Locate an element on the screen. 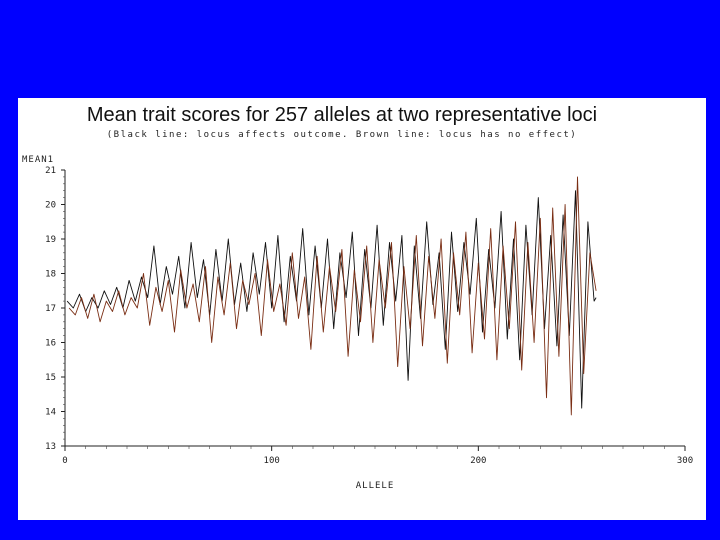 This screenshot has width=720, height=540. x-tick-label: 100 is located at coordinates (272, 461).